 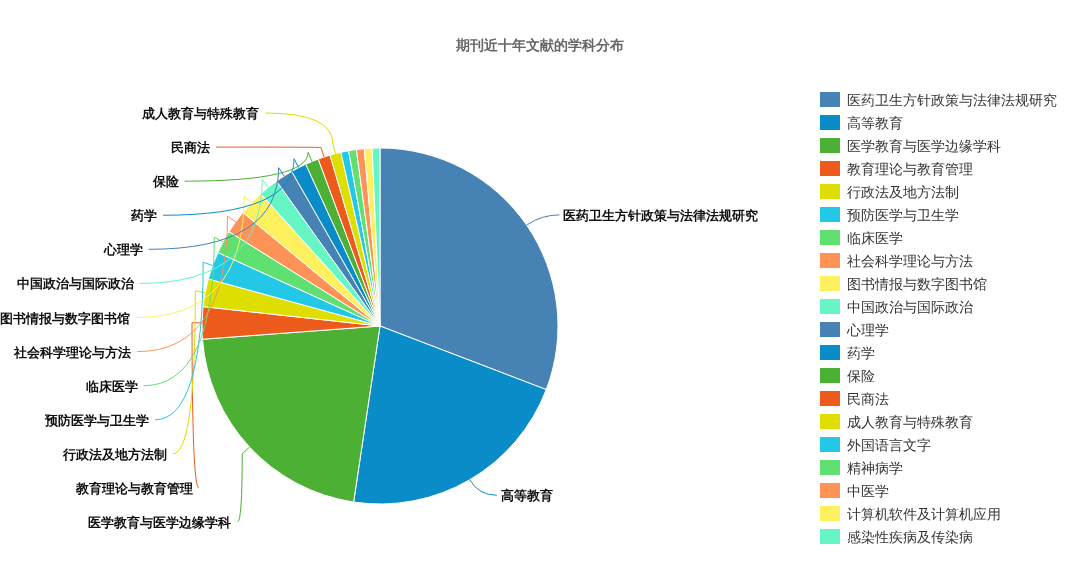 I want to click on slice-label: 社会科学理论与方法, so click(x=72, y=352).